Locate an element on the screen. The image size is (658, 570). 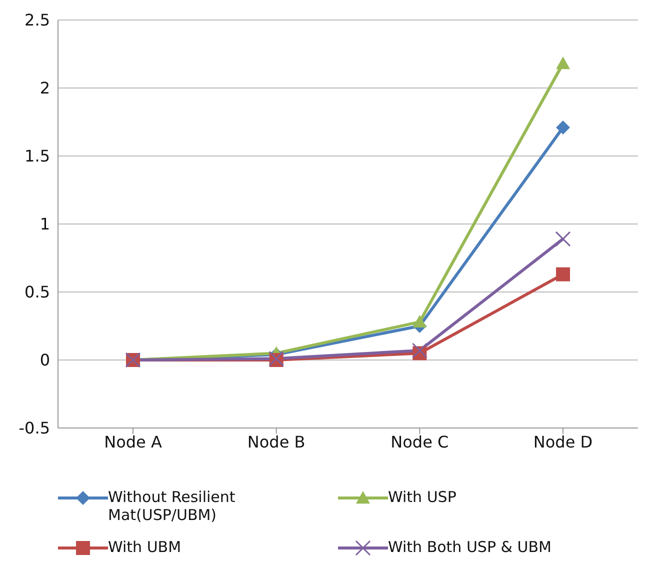
y-tick-label: 0.5 is located at coordinates (37, 292).